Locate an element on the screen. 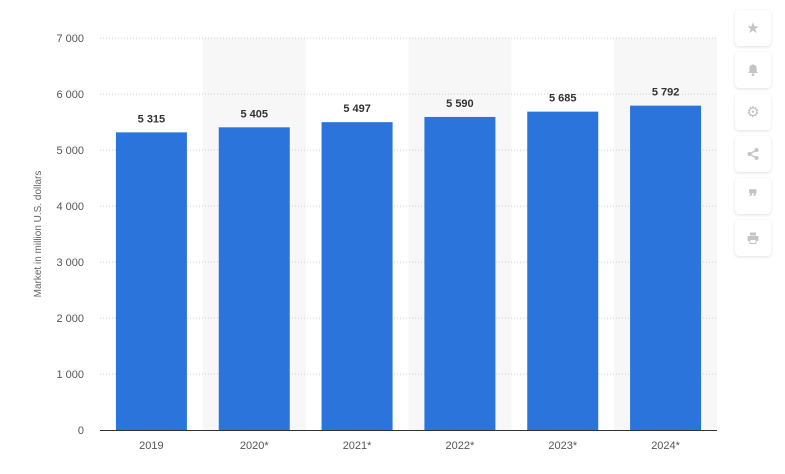  chart-toolbar: ★ ⚙ ❞ is located at coordinates (753, 133).